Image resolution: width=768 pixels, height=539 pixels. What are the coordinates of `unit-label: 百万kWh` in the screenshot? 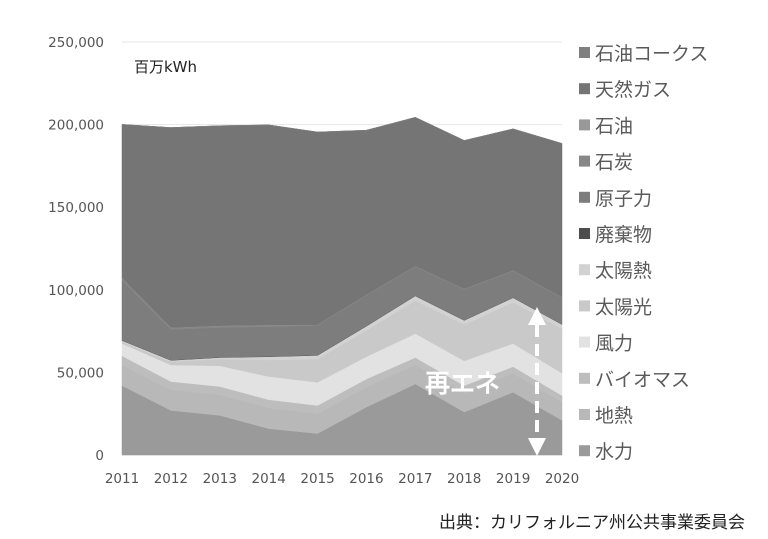 It's located at (165, 67).